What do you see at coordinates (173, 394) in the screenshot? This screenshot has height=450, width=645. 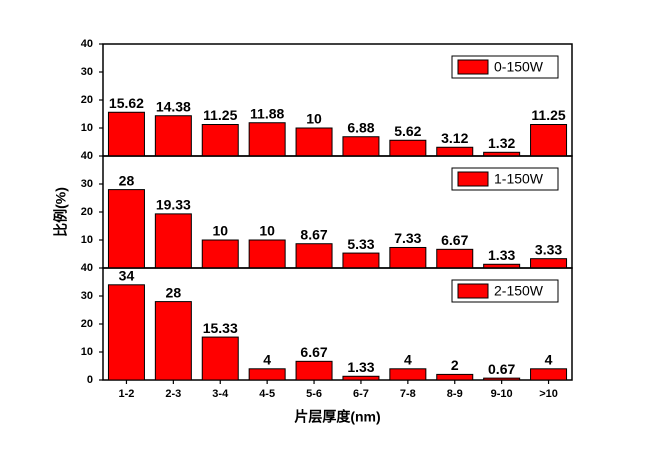 I see `x-tick-label: 2-3` at bounding box center [173, 394].